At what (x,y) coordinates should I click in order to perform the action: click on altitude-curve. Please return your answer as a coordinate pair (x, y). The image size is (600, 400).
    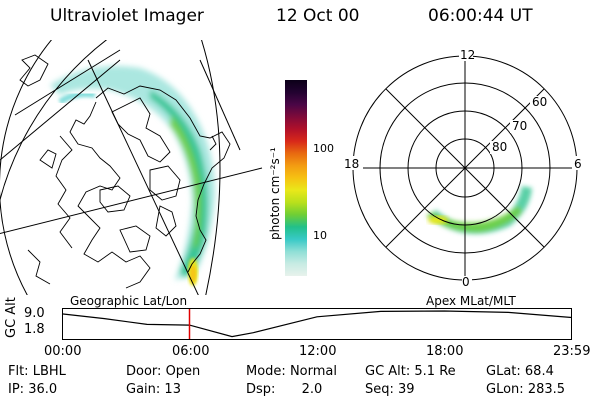
    Looking at the image, I should click on (316, 324).